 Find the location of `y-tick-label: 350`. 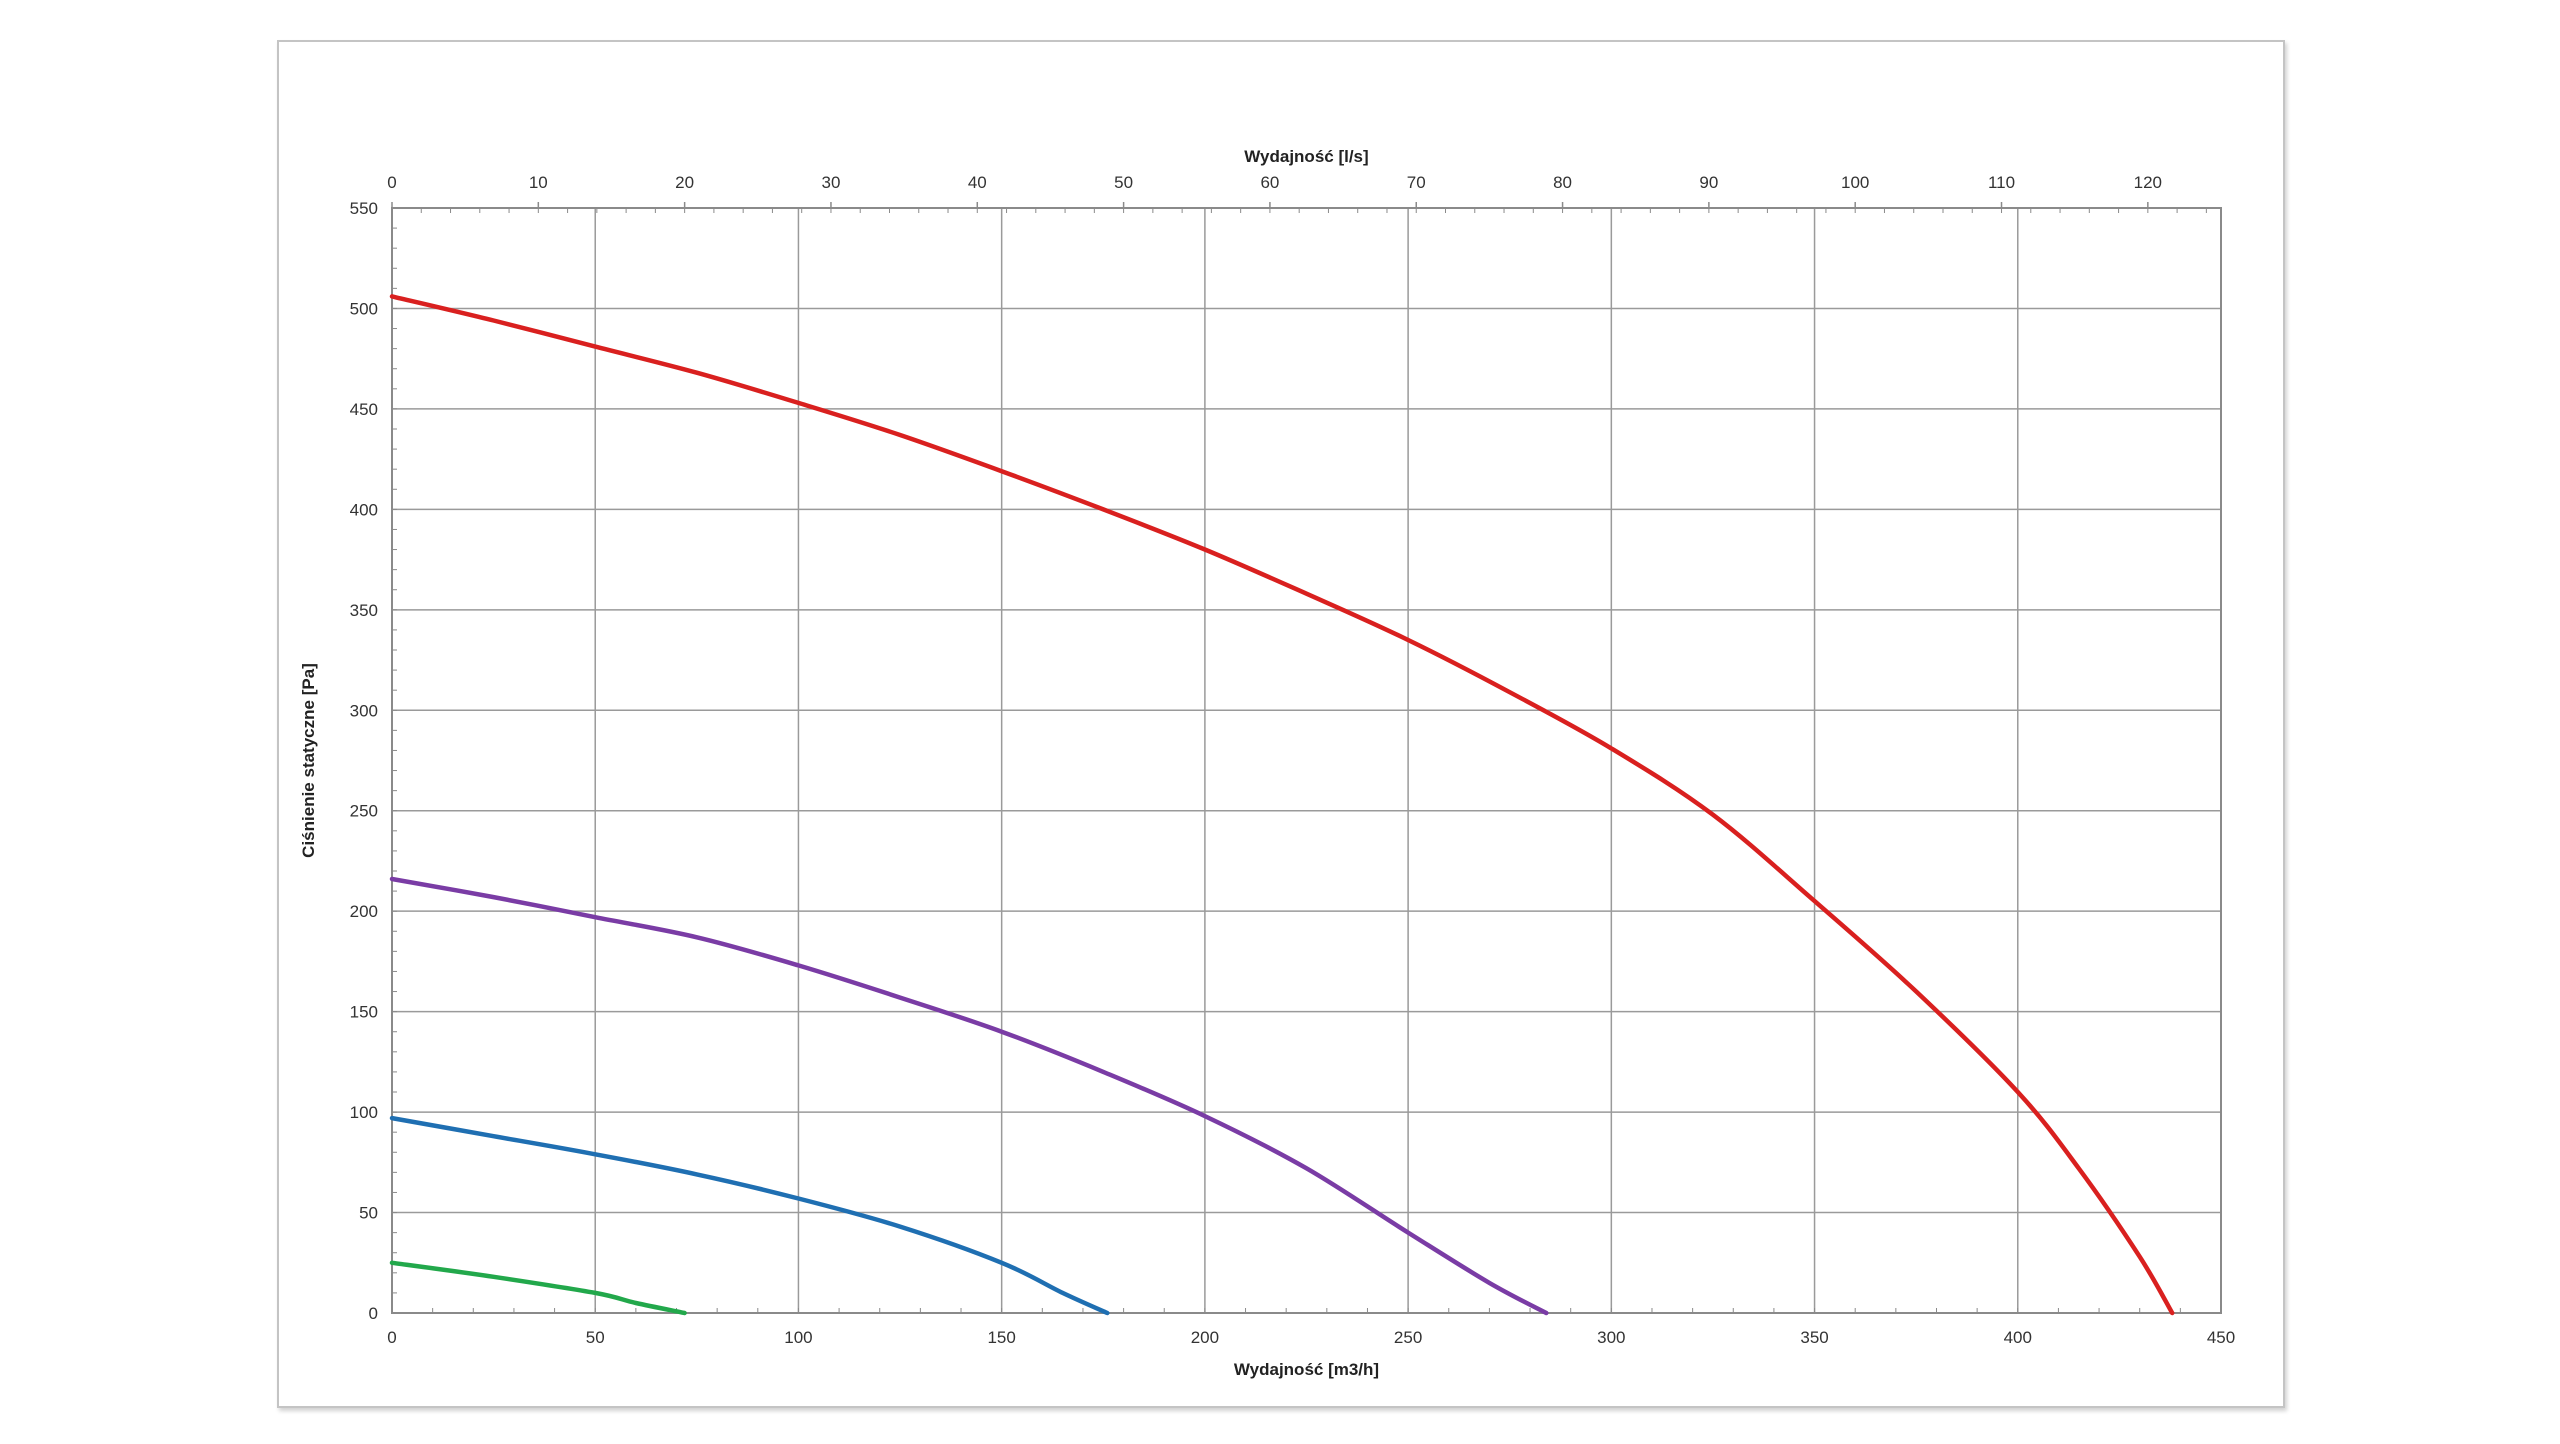

y-tick-label: 350 is located at coordinates (364, 610).